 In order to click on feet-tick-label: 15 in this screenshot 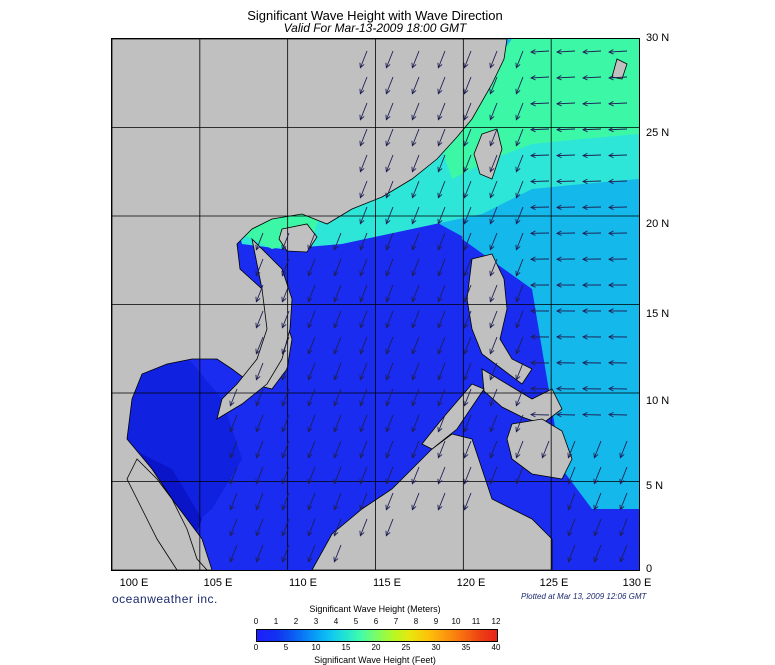, I will do `click(346, 647)`.